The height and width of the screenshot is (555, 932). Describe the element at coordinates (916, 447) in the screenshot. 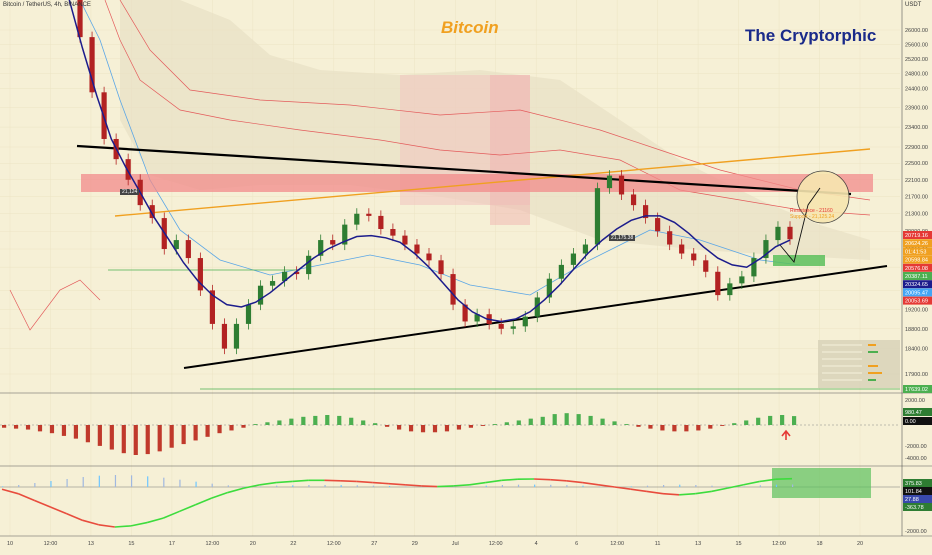

I see `histogram-tick-label: -2000.00` at that location.